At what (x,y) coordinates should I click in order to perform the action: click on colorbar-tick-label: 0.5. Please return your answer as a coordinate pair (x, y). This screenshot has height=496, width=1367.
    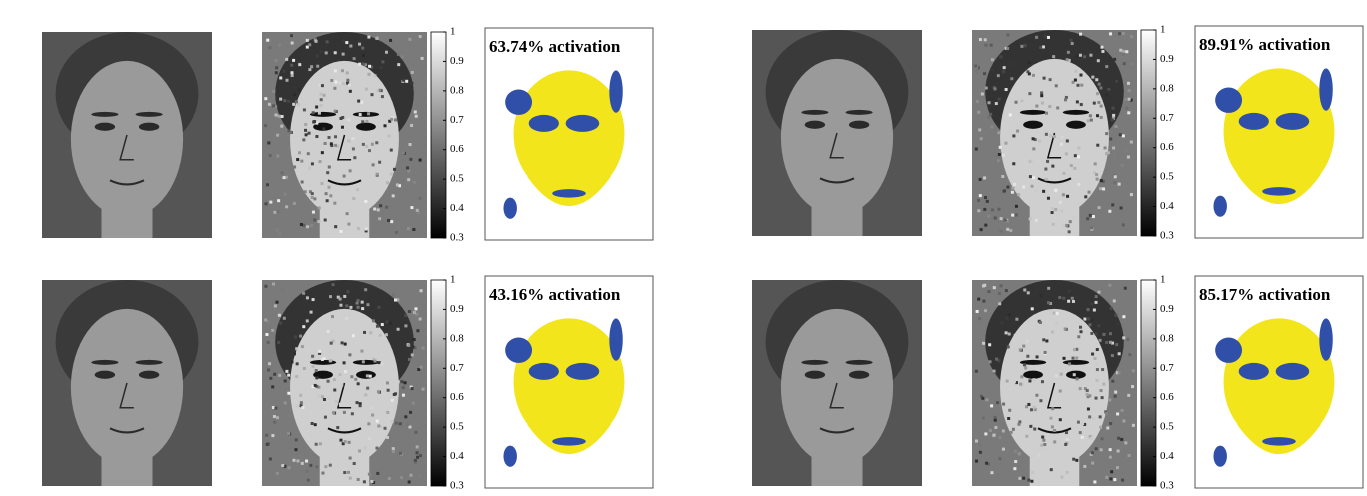
    Looking at the image, I should click on (1167, 427).